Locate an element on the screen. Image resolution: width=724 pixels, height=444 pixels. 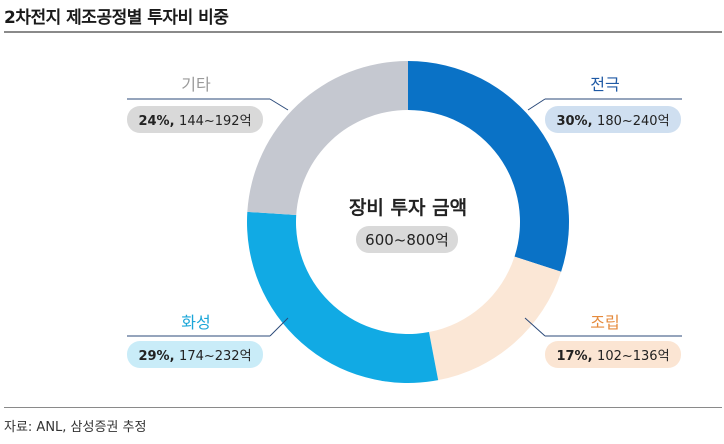
source-note: 자료: ANL, 삼성증권 추정 is located at coordinates (75, 427).